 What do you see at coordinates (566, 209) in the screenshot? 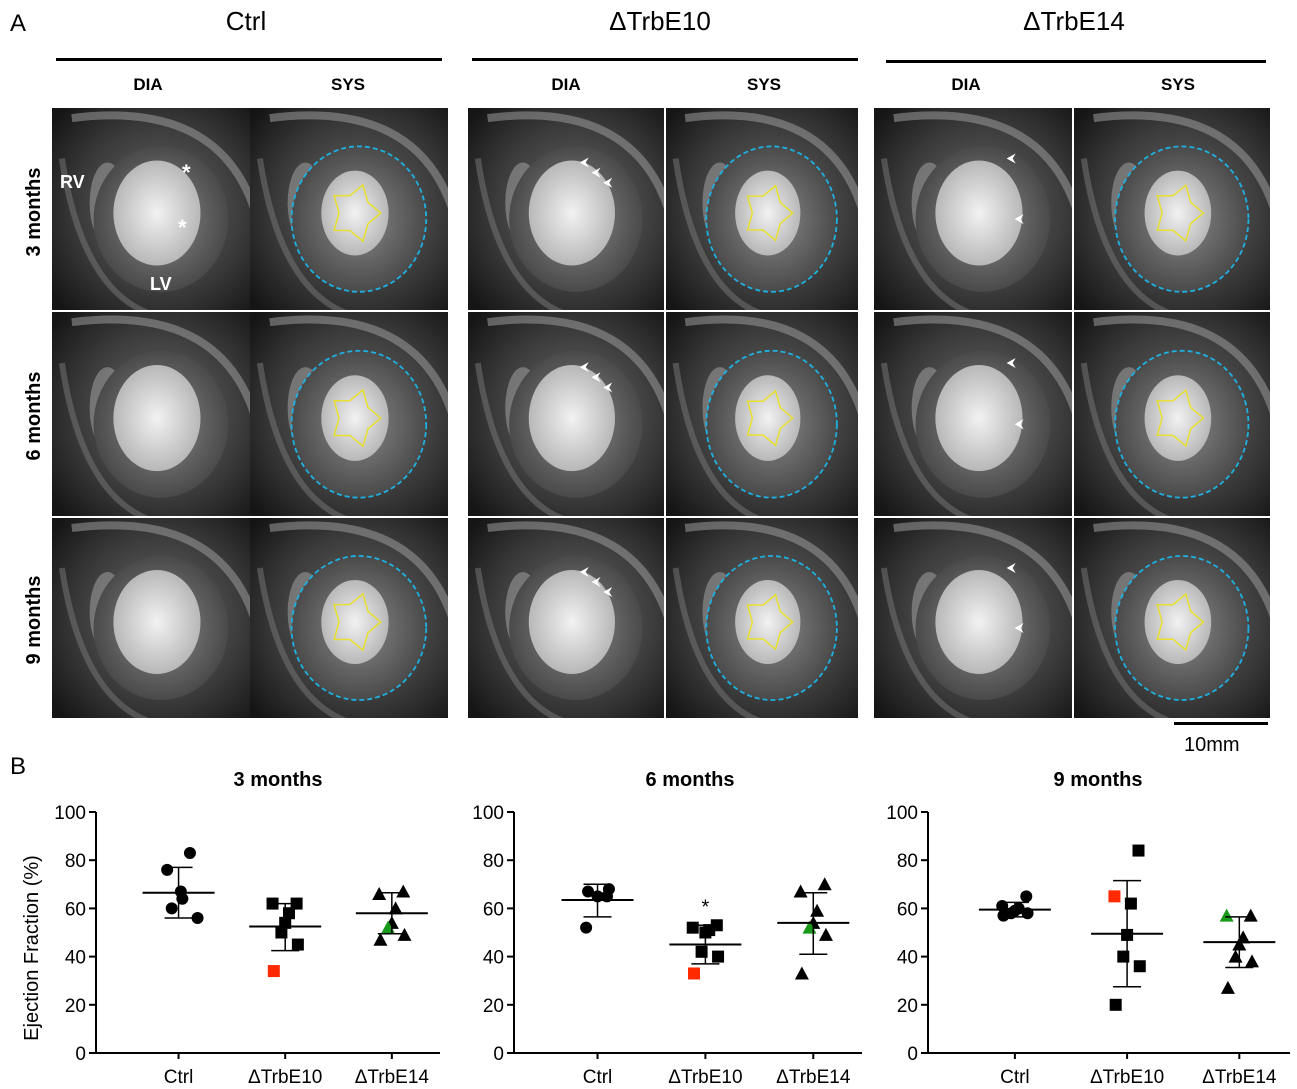
I see `mri-dia-g1-r0` at bounding box center [566, 209].